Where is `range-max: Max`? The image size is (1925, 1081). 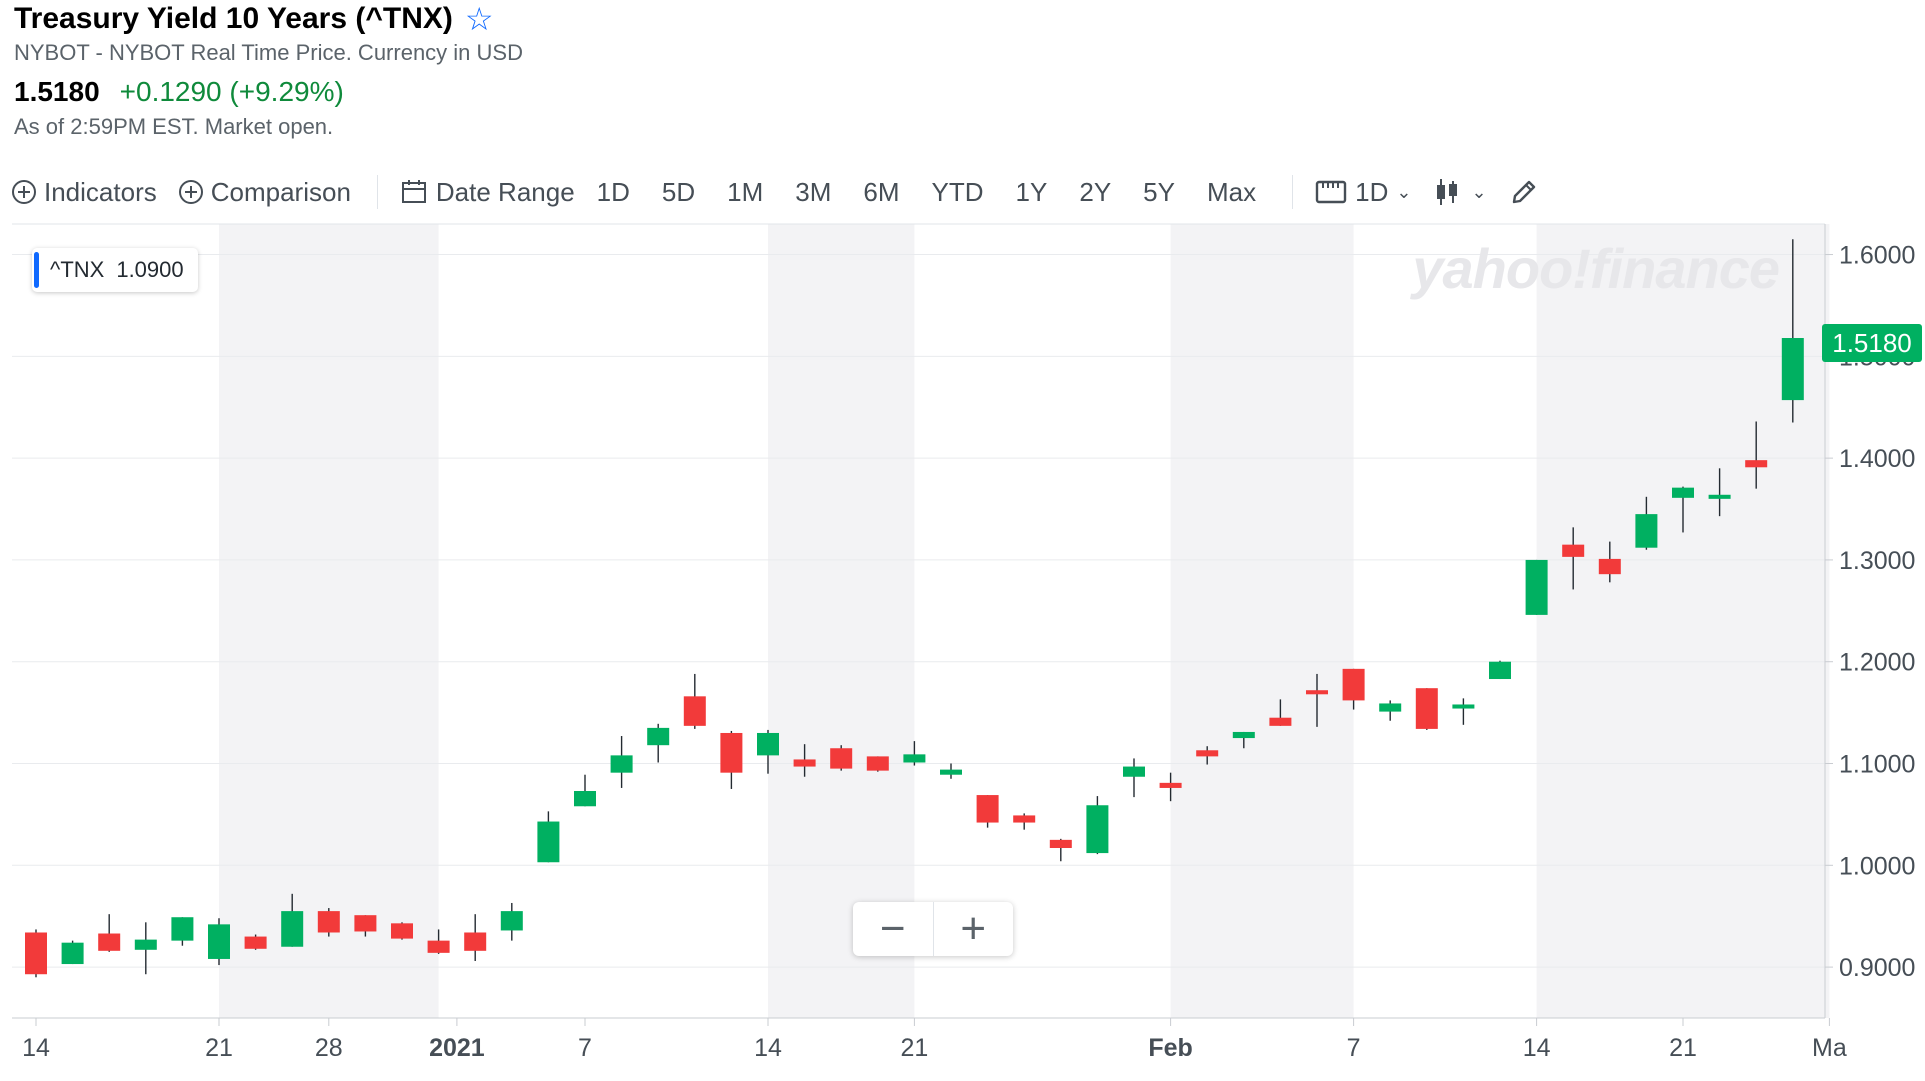
range-max: Max is located at coordinates (1231, 191).